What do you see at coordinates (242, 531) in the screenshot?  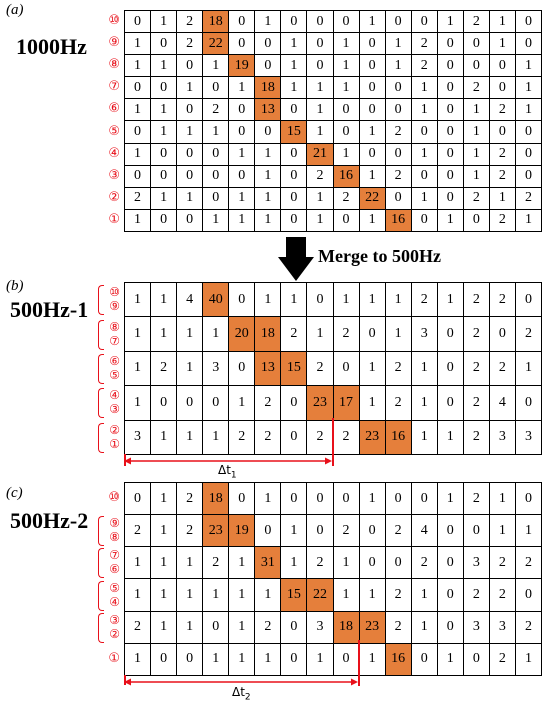 I see `matrix-cell: 19` at bounding box center [242, 531].